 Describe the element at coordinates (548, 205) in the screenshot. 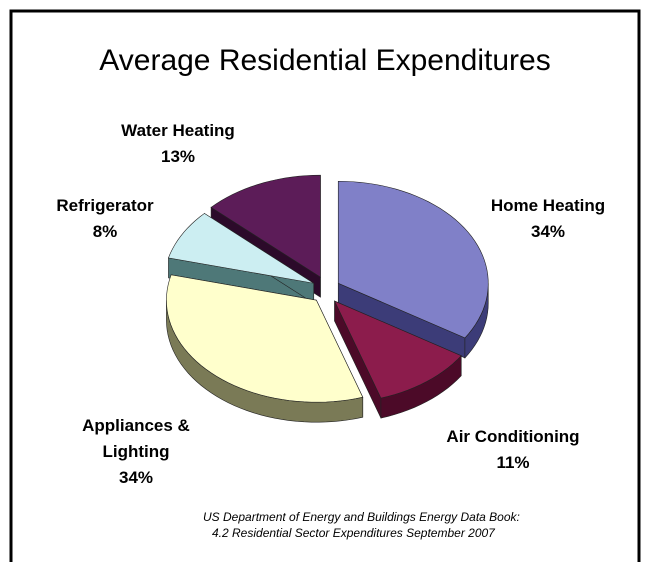

I see `slice-label: Home Heating` at that location.